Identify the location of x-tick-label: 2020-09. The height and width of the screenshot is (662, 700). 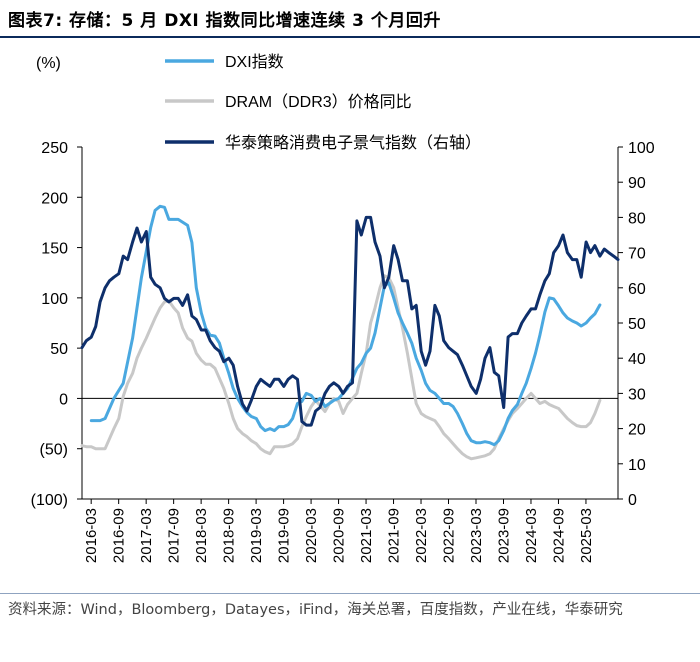
(339, 535).